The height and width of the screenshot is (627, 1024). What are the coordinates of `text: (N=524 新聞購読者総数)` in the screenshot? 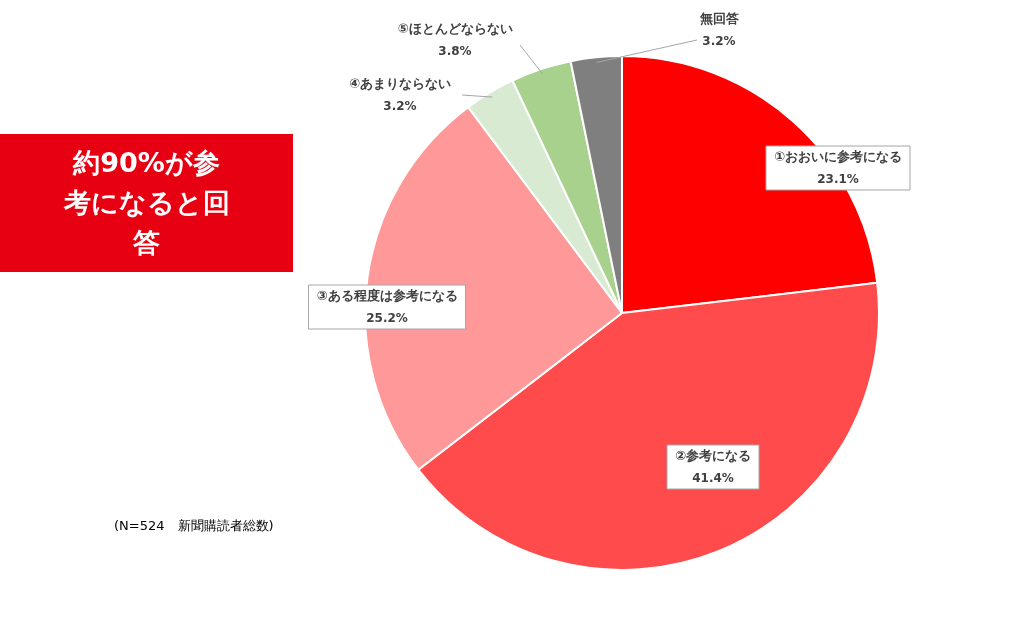 It's located at (194, 526).